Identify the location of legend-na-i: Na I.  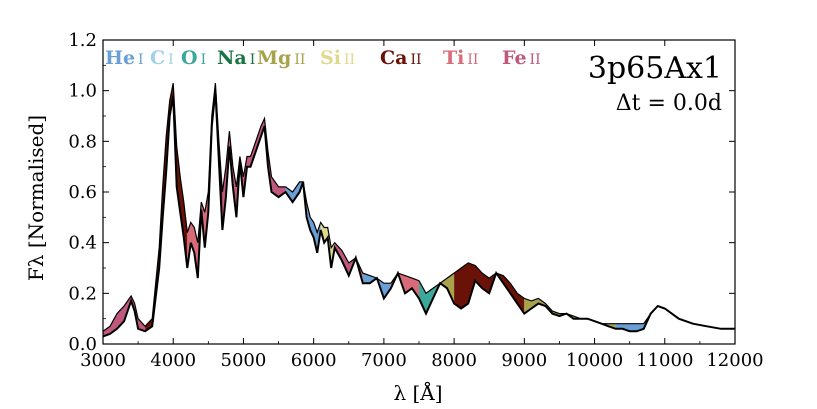
(236, 58).